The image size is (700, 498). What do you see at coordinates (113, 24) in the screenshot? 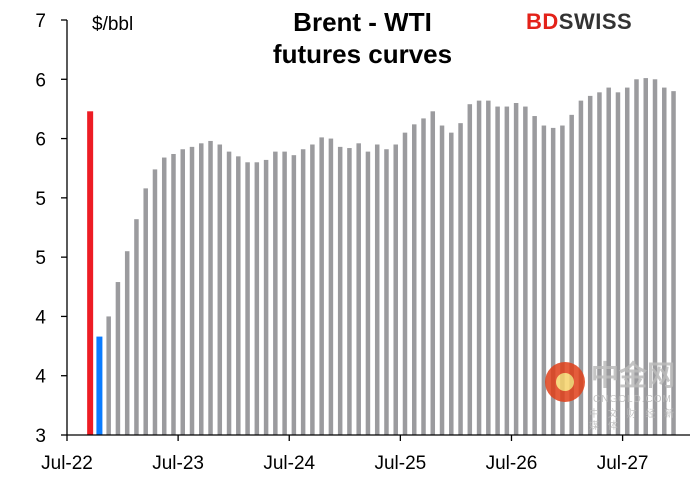
I see `y-axis-unit-label: $/bbl` at bounding box center [113, 24].